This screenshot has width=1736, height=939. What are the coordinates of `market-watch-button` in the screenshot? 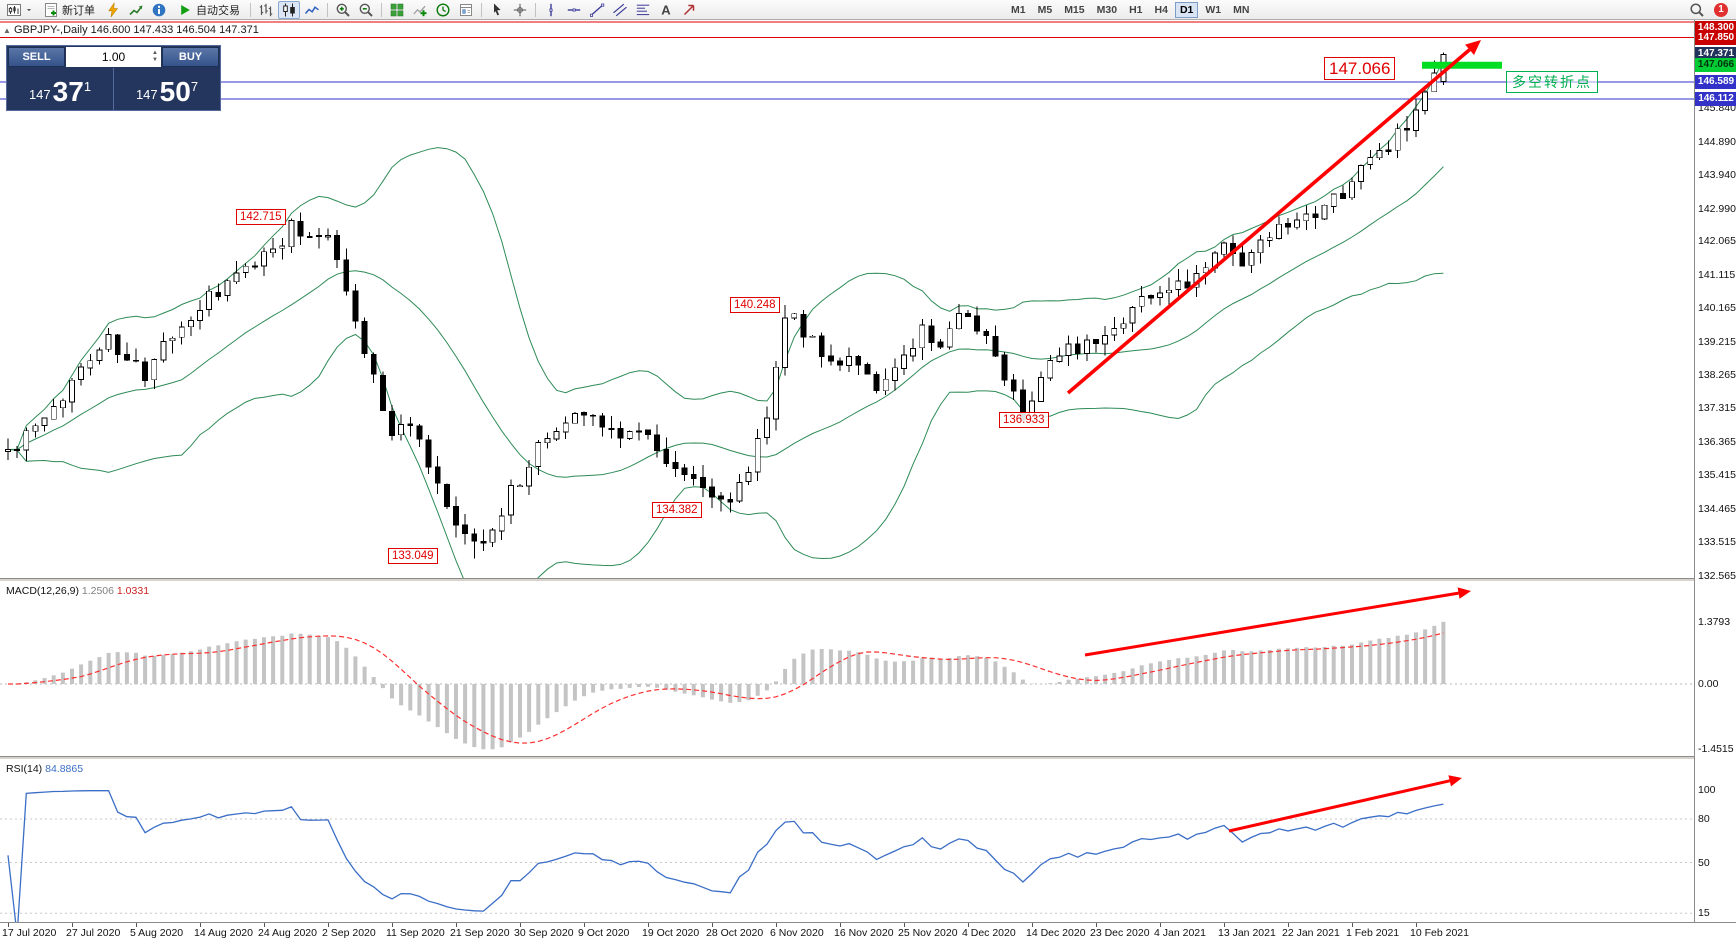 It's located at (113, 10).